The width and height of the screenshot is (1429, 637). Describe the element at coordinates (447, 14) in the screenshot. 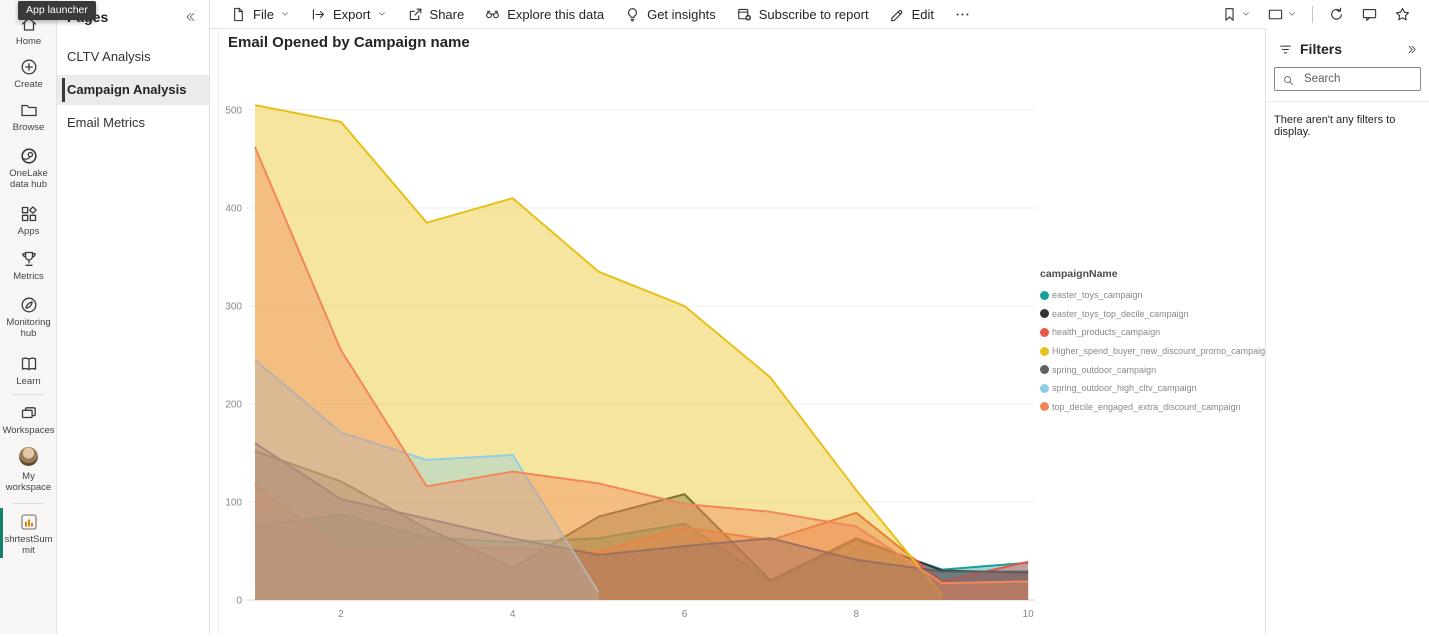

I see `toolbar-item-label: Share` at that location.